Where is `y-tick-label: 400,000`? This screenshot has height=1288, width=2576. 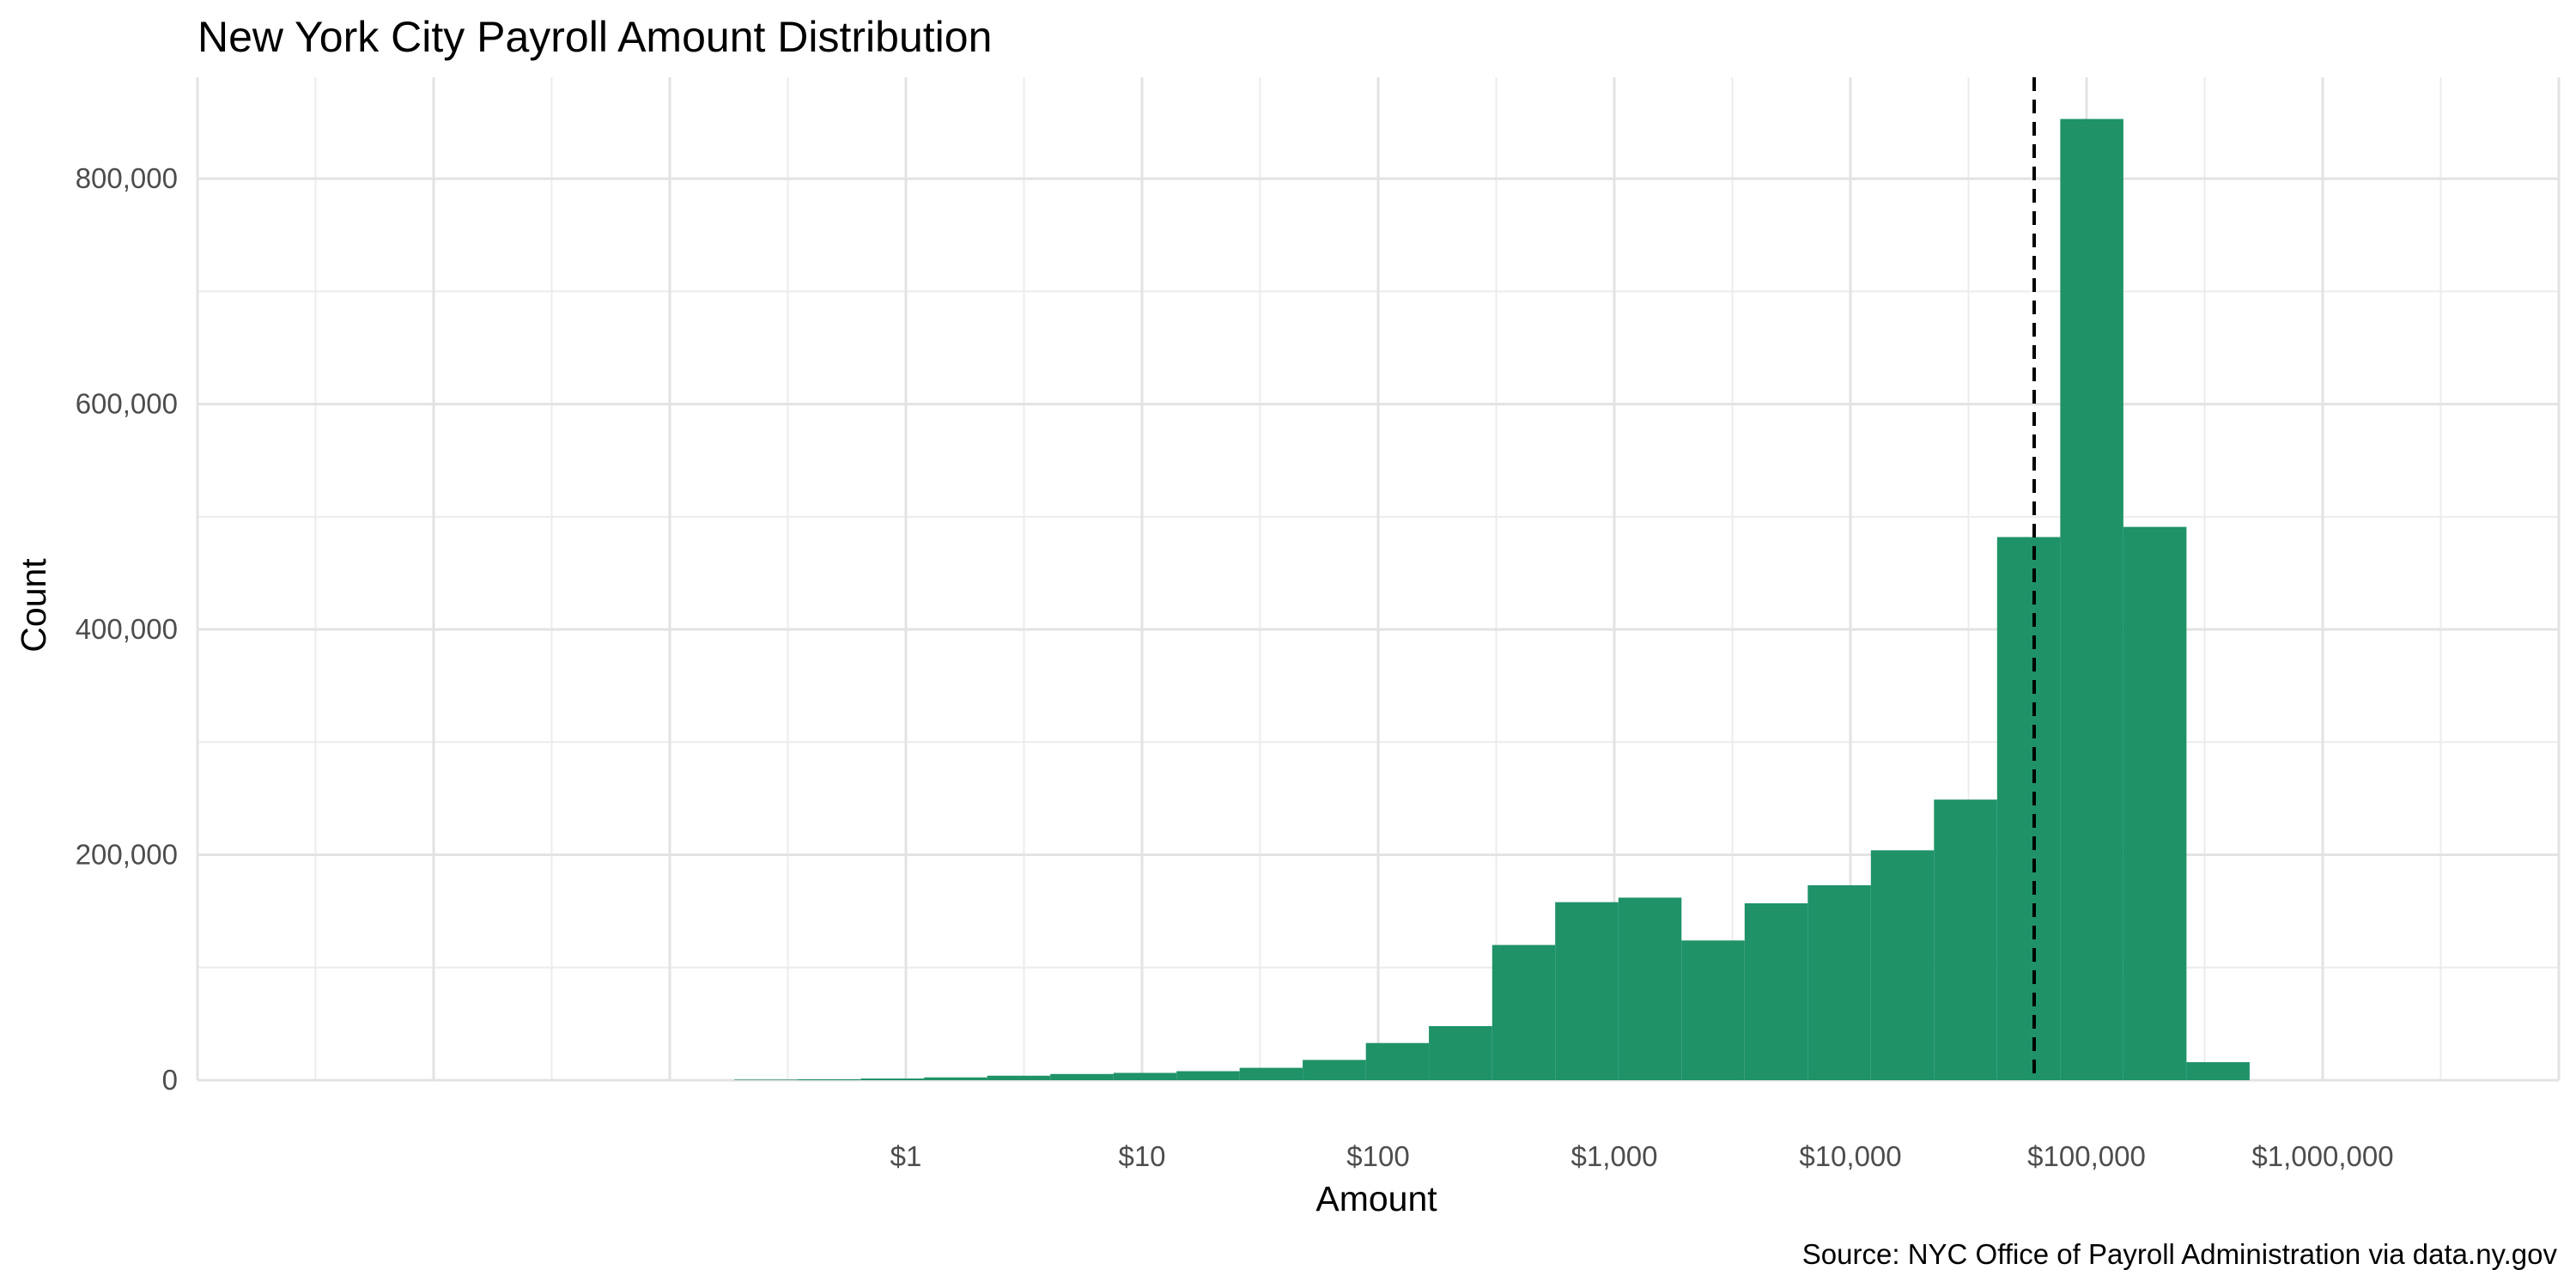
y-tick-label: 400,000 is located at coordinates (127, 629).